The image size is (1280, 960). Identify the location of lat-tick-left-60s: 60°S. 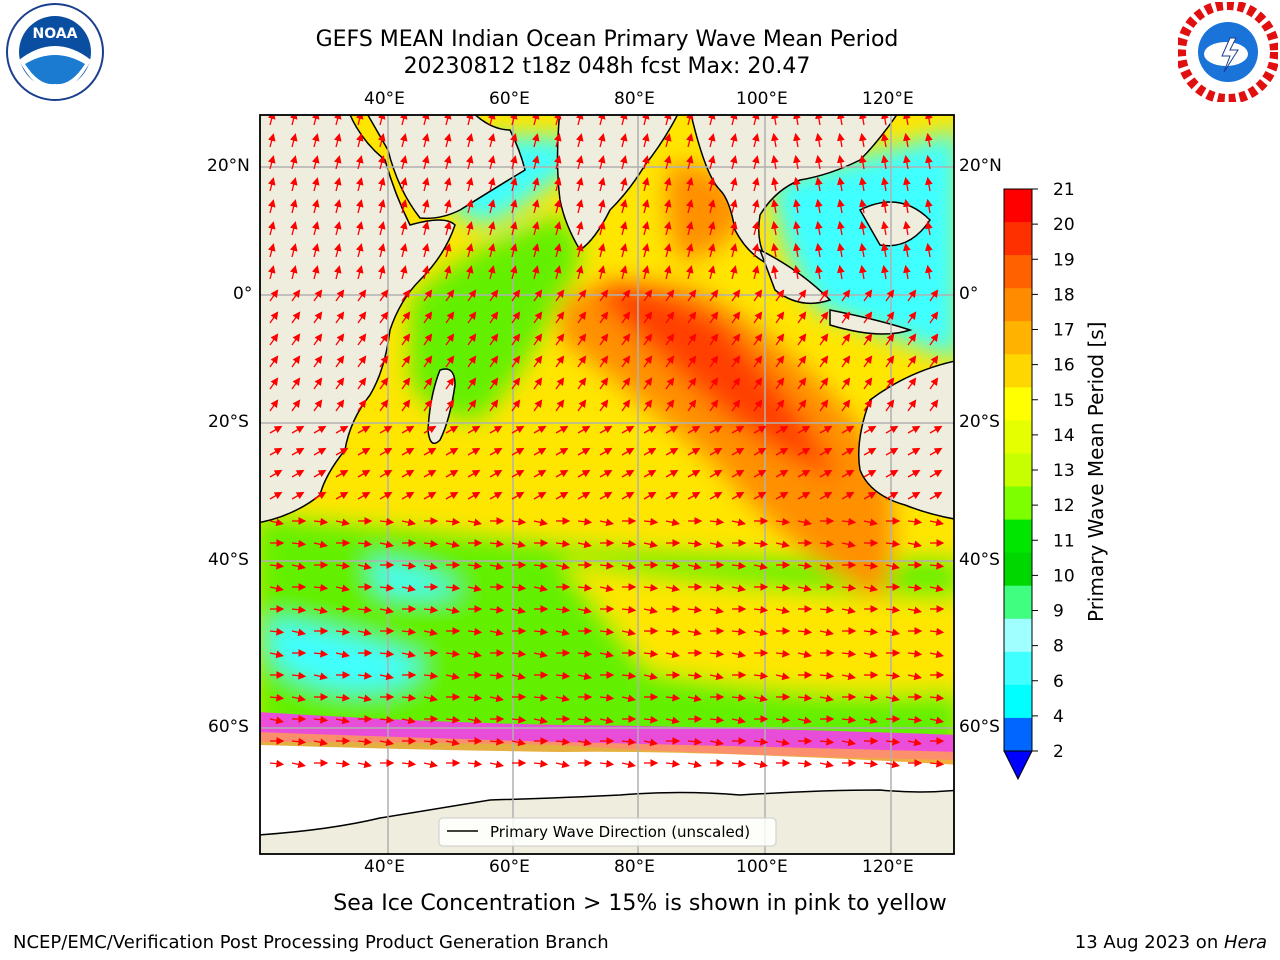
(228, 727).